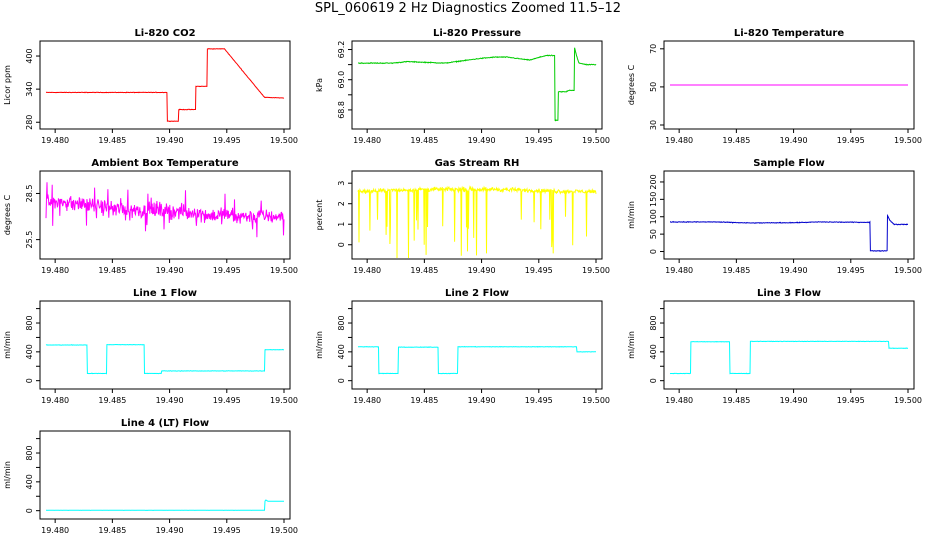 This screenshot has height=540, width=936. What do you see at coordinates (341, 50) in the screenshot?
I see `y-tick-label: 69.2` at bounding box center [341, 50].